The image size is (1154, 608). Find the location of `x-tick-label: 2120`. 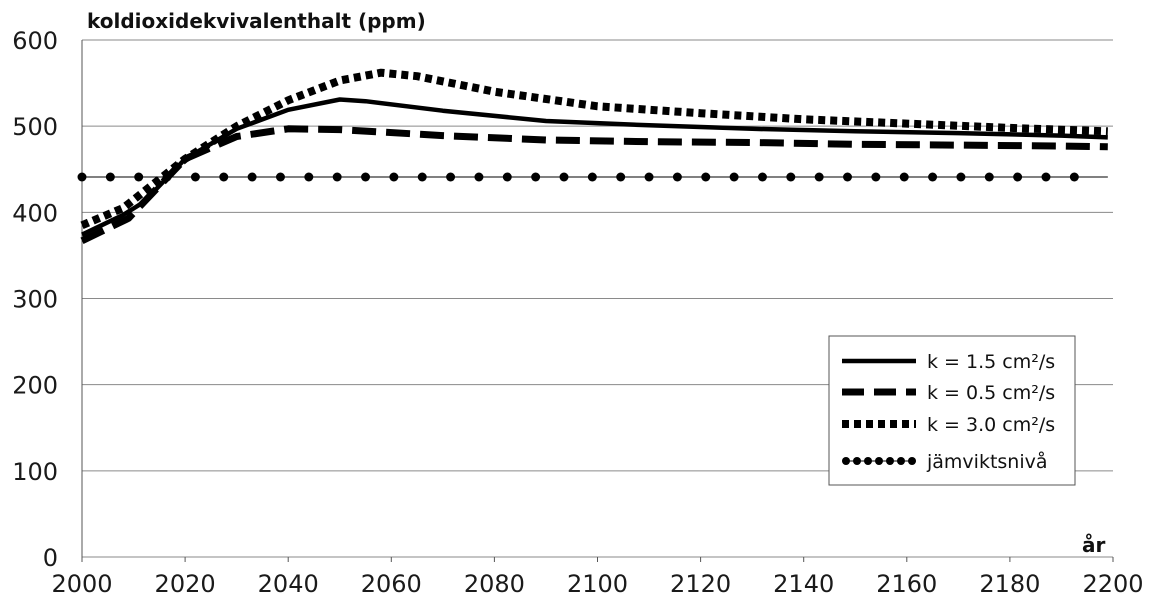

x-tick-label: 2120 is located at coordinates (700, 584).